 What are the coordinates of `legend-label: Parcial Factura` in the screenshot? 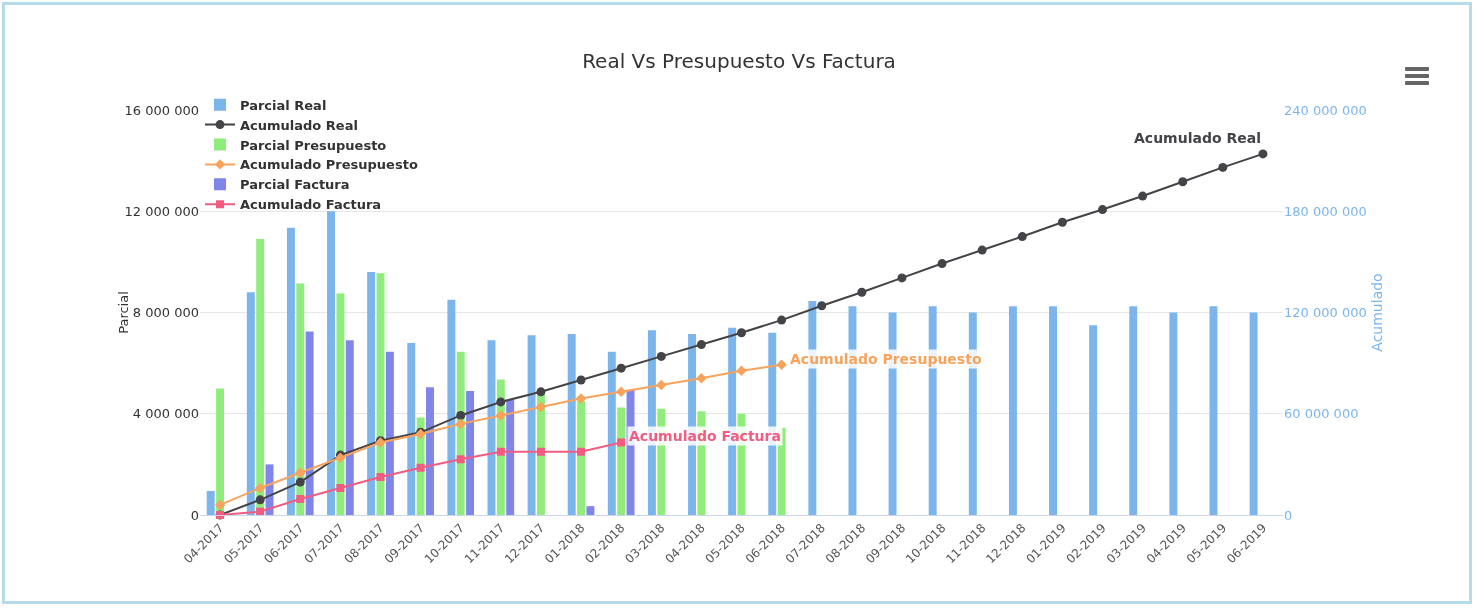 It's located at (295, 185).